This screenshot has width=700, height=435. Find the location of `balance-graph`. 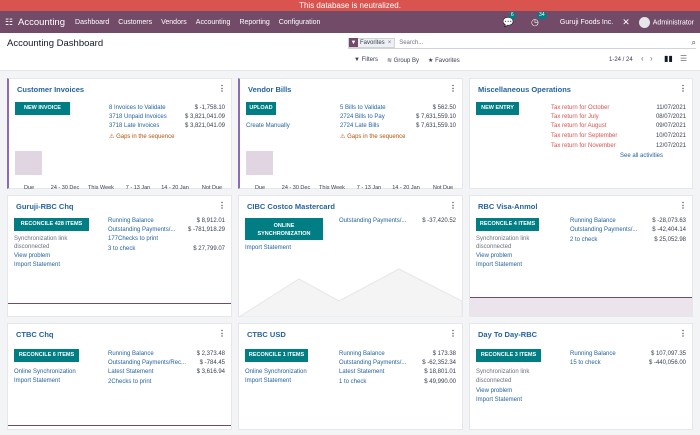

balance-graph is located at coordinates (350, 289).